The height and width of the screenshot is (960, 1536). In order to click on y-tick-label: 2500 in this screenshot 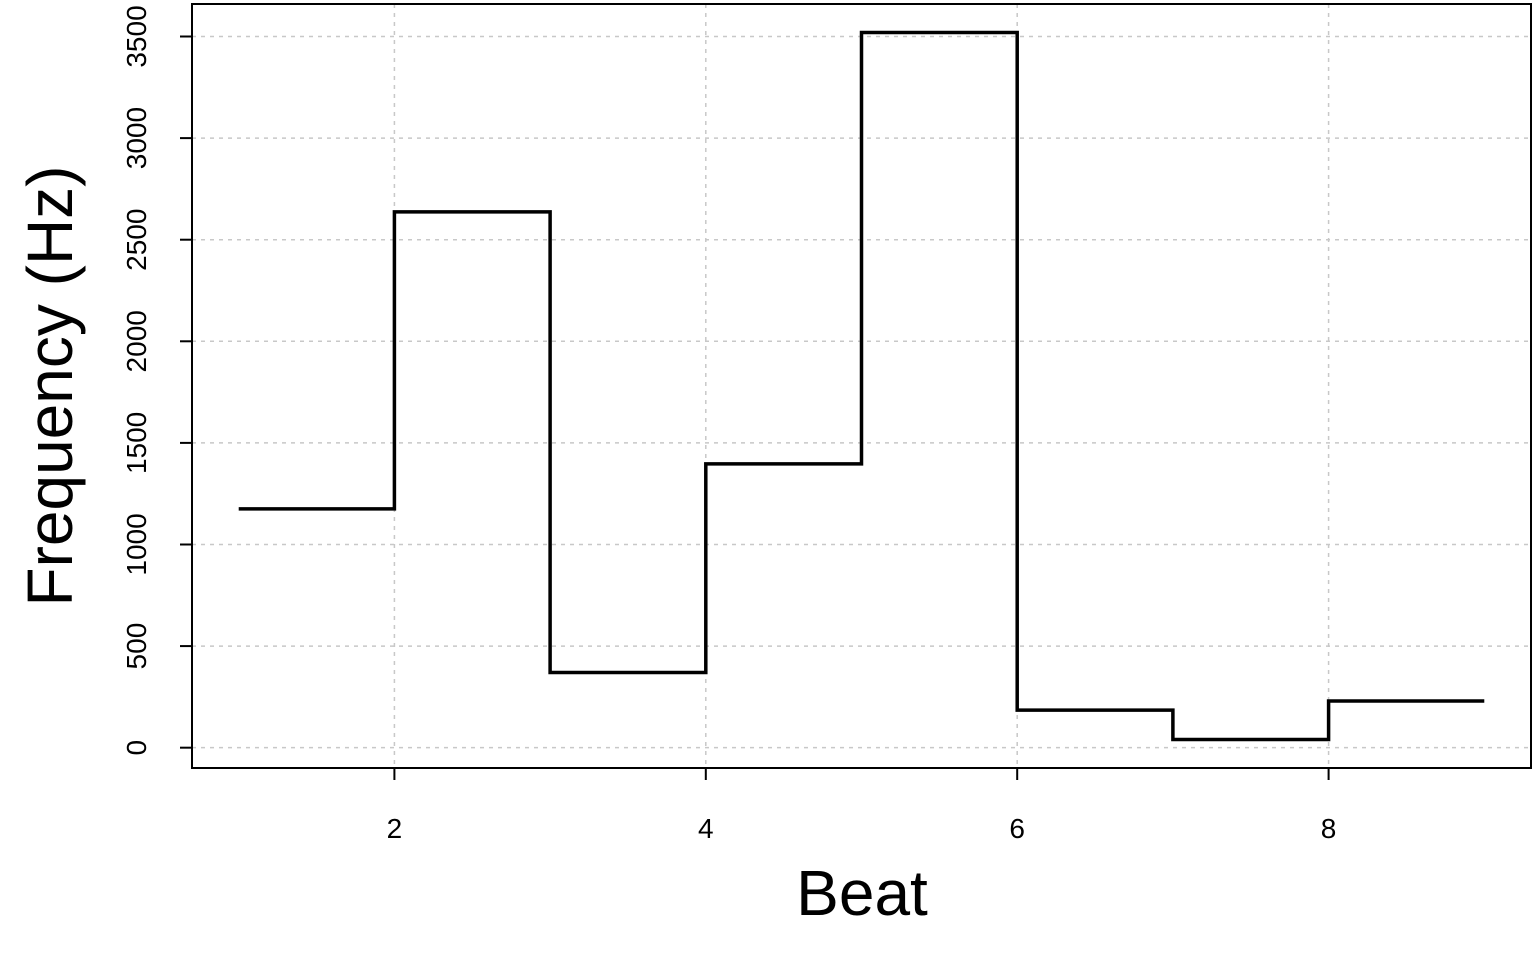, I will do `click(136, 240)`.